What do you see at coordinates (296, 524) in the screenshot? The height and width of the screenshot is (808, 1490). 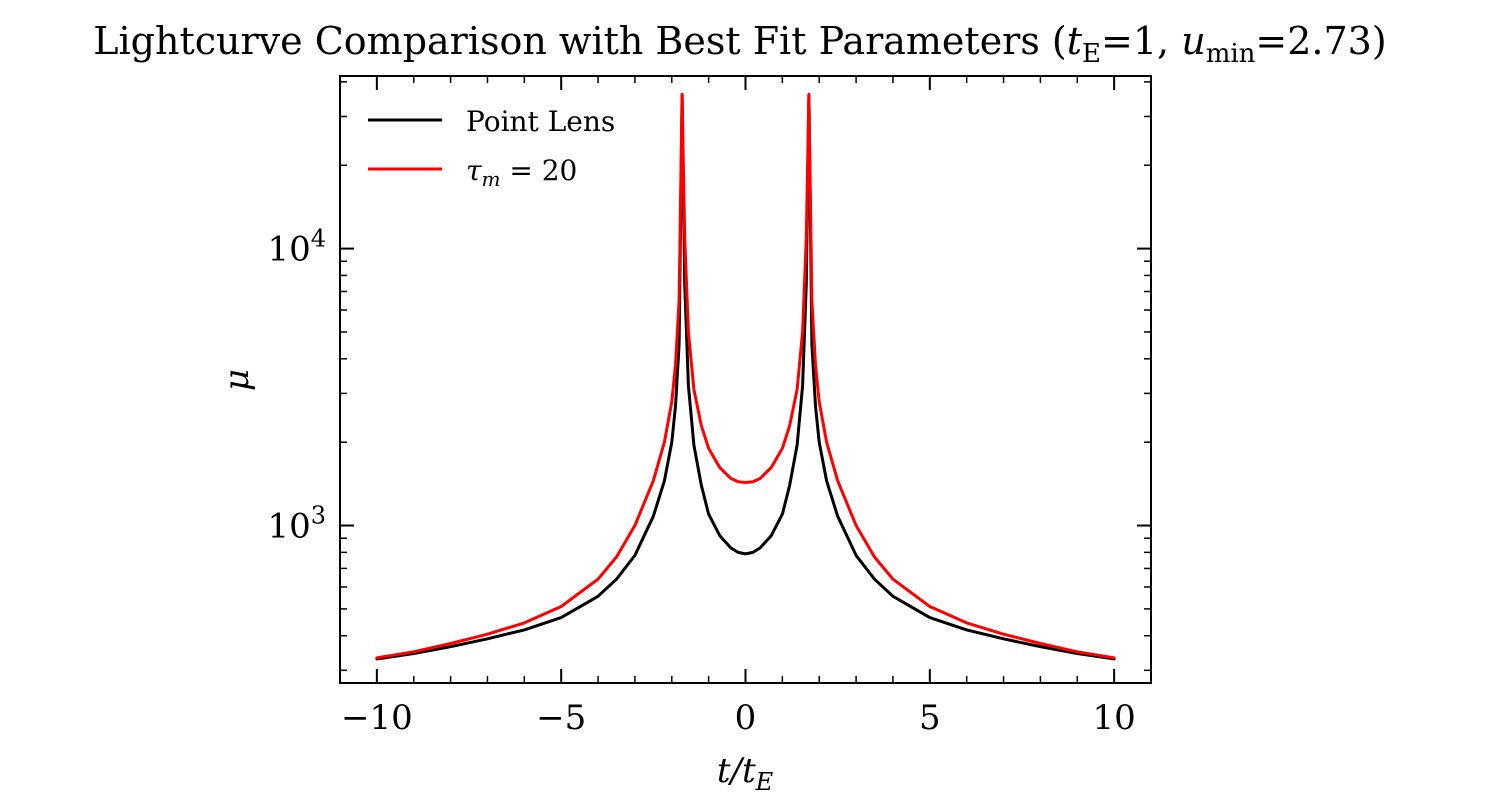 I see `y-tick-label: 10³` at bounding box center [296, 524].